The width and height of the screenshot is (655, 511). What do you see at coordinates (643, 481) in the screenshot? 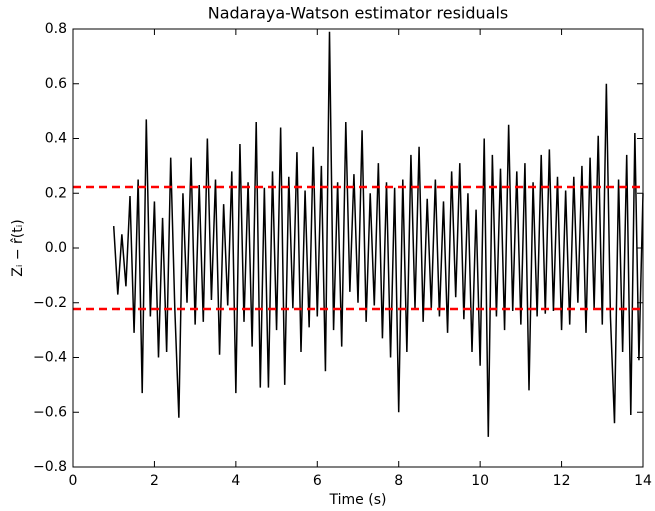
I see `x-tick-label: 14` at bounding box center [643, 481].